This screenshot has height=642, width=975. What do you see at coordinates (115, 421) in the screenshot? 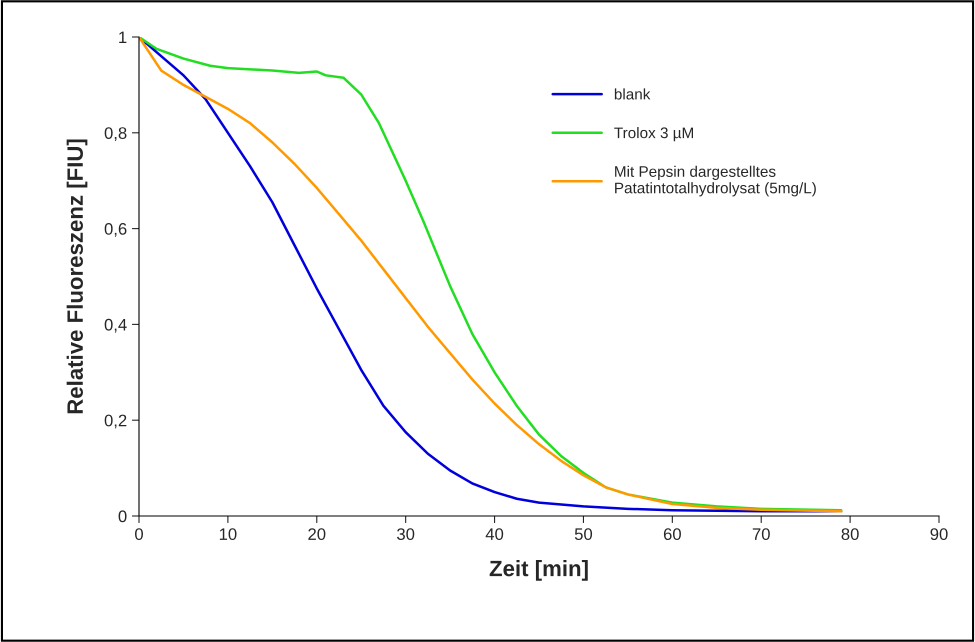
I see `y-tick-label: 0,2` at bounding box center [115, 421].